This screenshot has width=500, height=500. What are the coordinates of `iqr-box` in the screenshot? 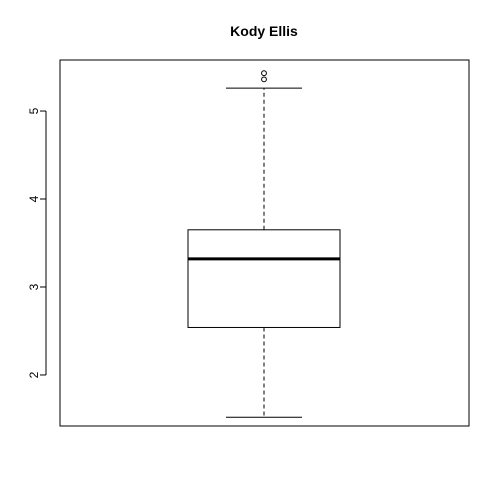 It's located at (264, 278).